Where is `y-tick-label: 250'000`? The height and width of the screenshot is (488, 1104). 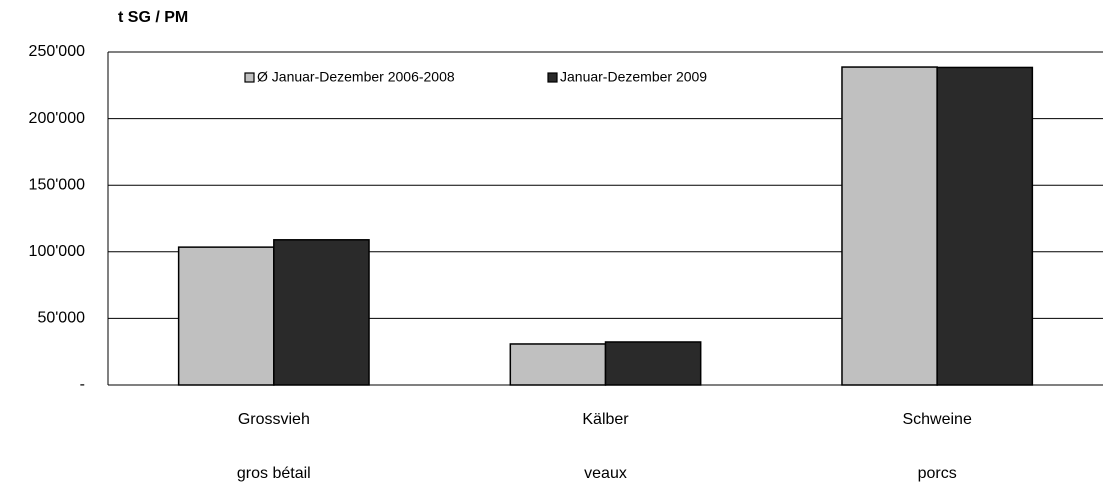 y-tick-label: 250'000 is located at coordinates (57, 51).